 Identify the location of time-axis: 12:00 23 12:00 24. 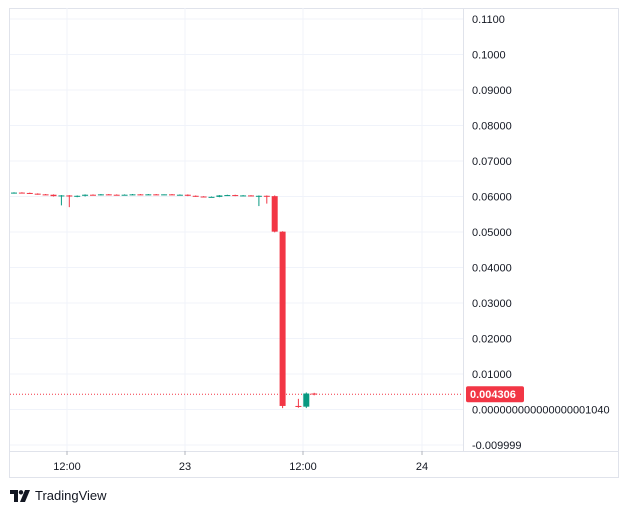
(240, 462).